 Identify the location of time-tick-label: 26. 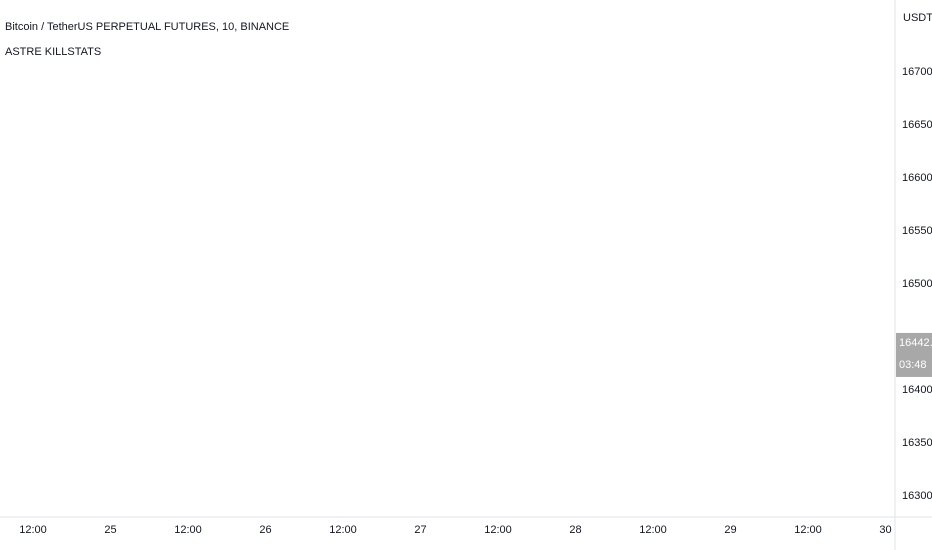
(265, 530).